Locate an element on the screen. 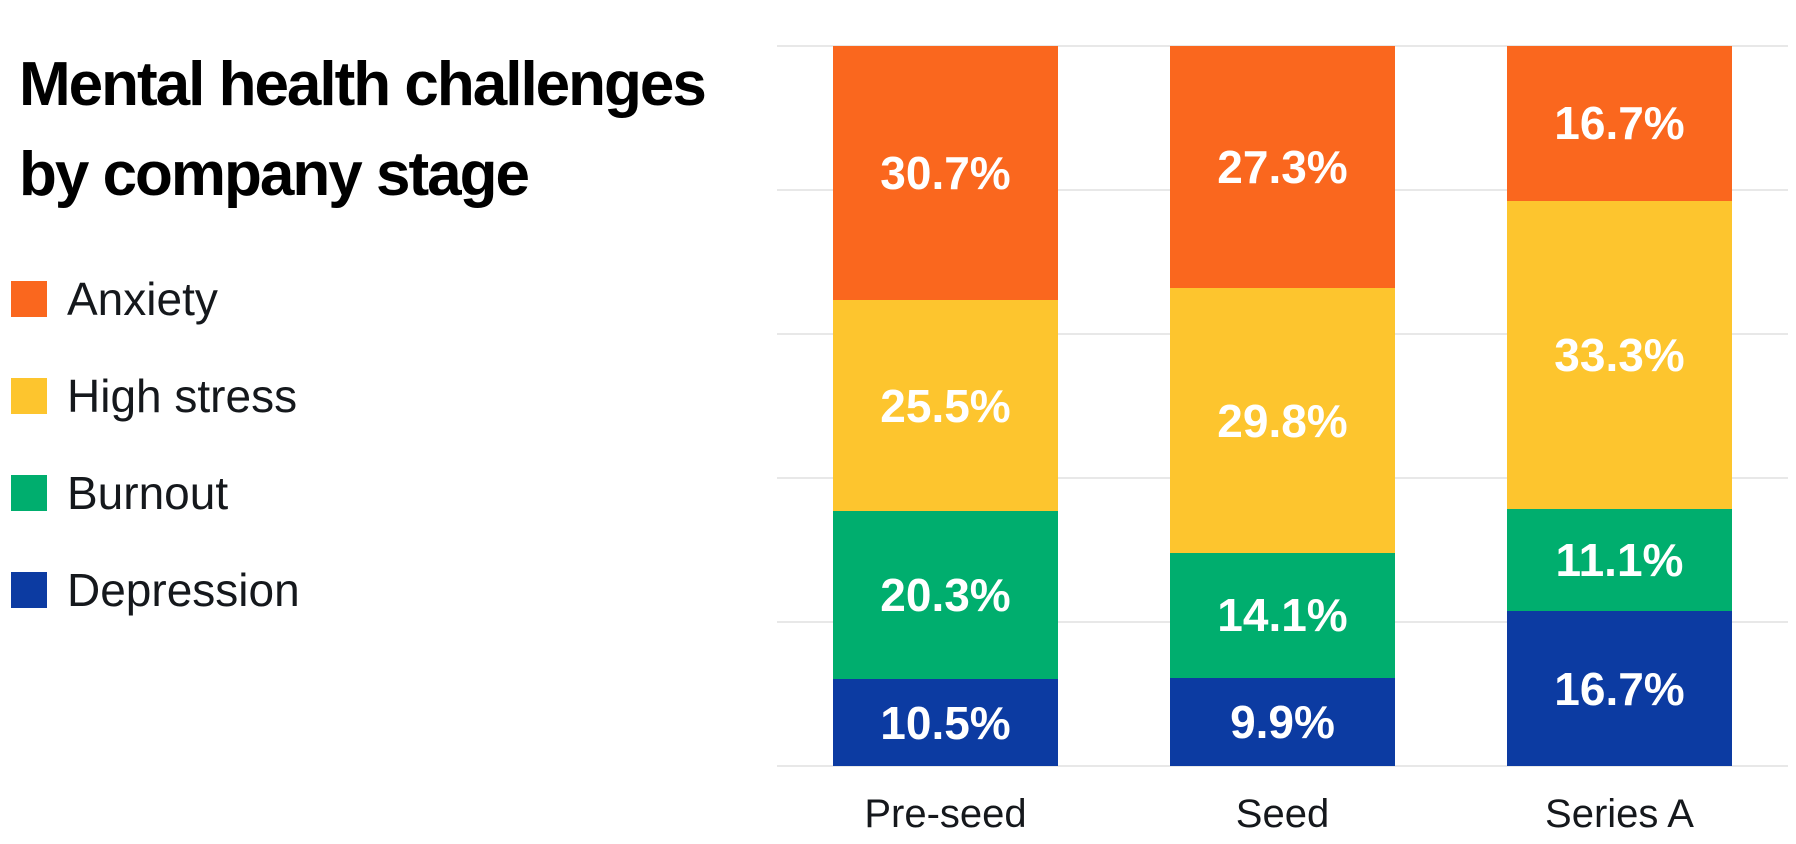 The height and width of the screenshot is (844, 1796). bar-series-a: 16.7% 33.3% 11.1% 16.7% is located at coordinates (1619, 406).